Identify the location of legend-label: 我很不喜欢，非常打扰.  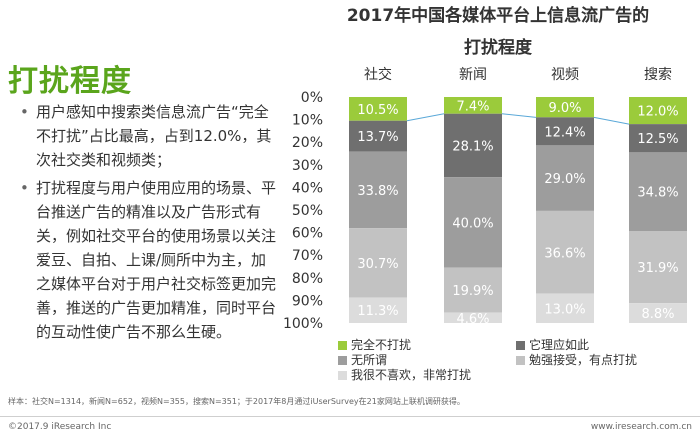
(411, 375).